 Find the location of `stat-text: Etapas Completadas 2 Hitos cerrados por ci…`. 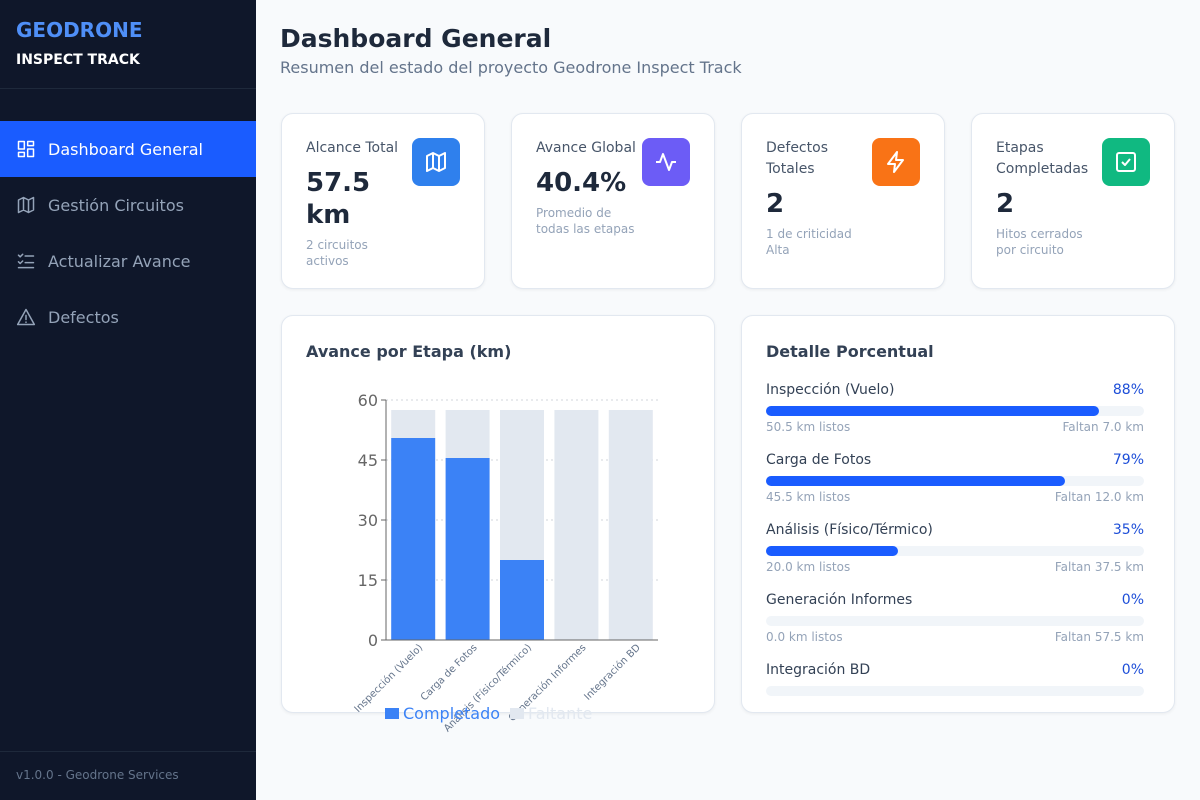

stat-text: Etapas Completadas 2 Hitos cerrados por ci… is located at coordinates (1050, 198).